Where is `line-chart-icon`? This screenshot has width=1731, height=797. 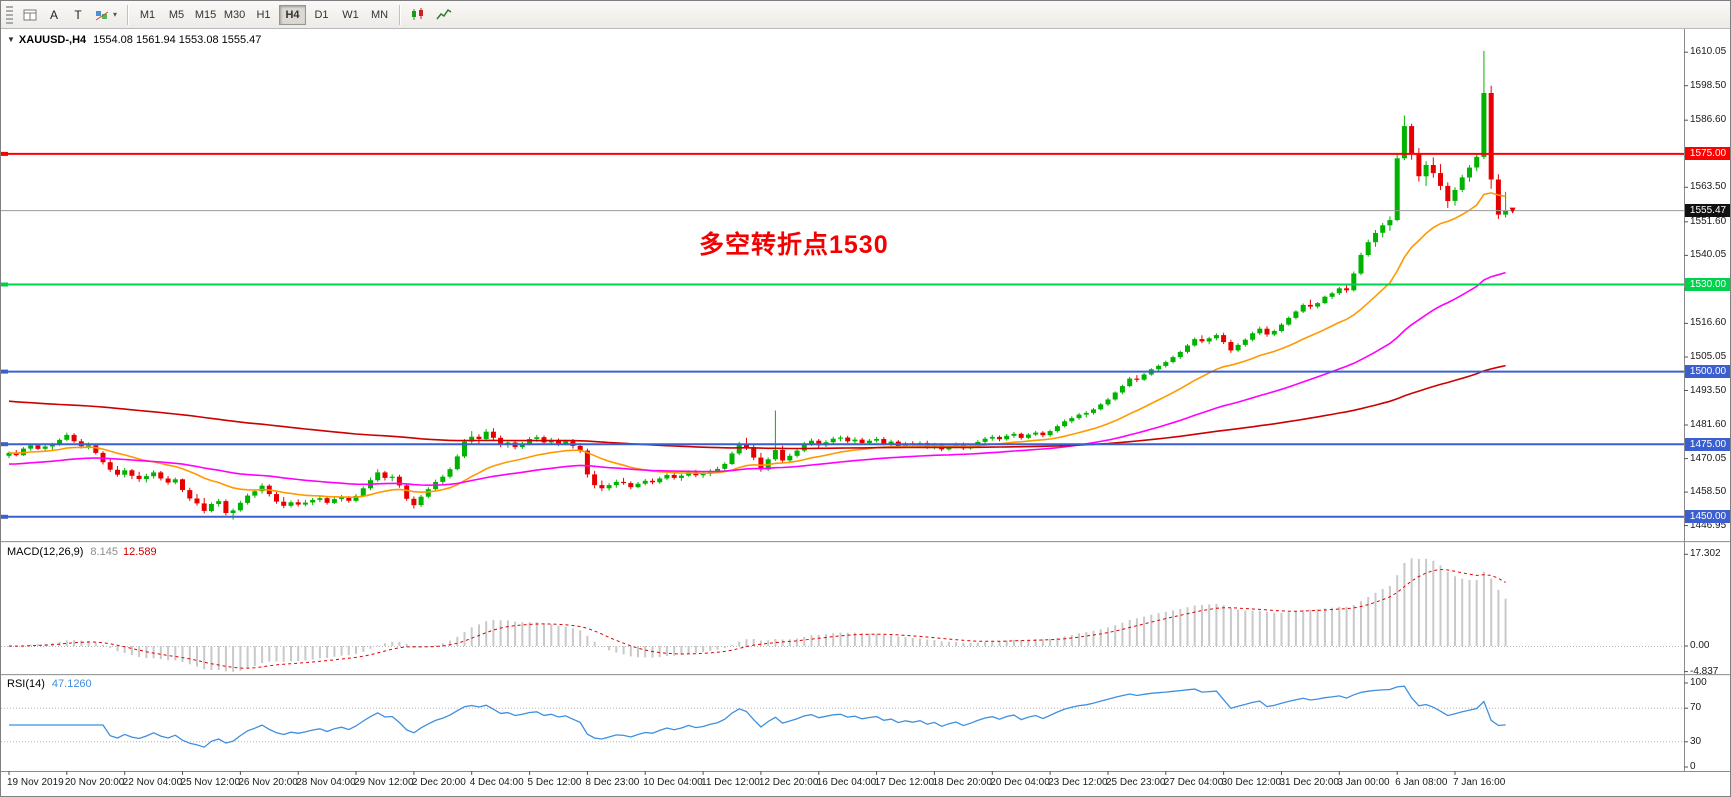
line-chart-icon is located at coordinates (444, 14).